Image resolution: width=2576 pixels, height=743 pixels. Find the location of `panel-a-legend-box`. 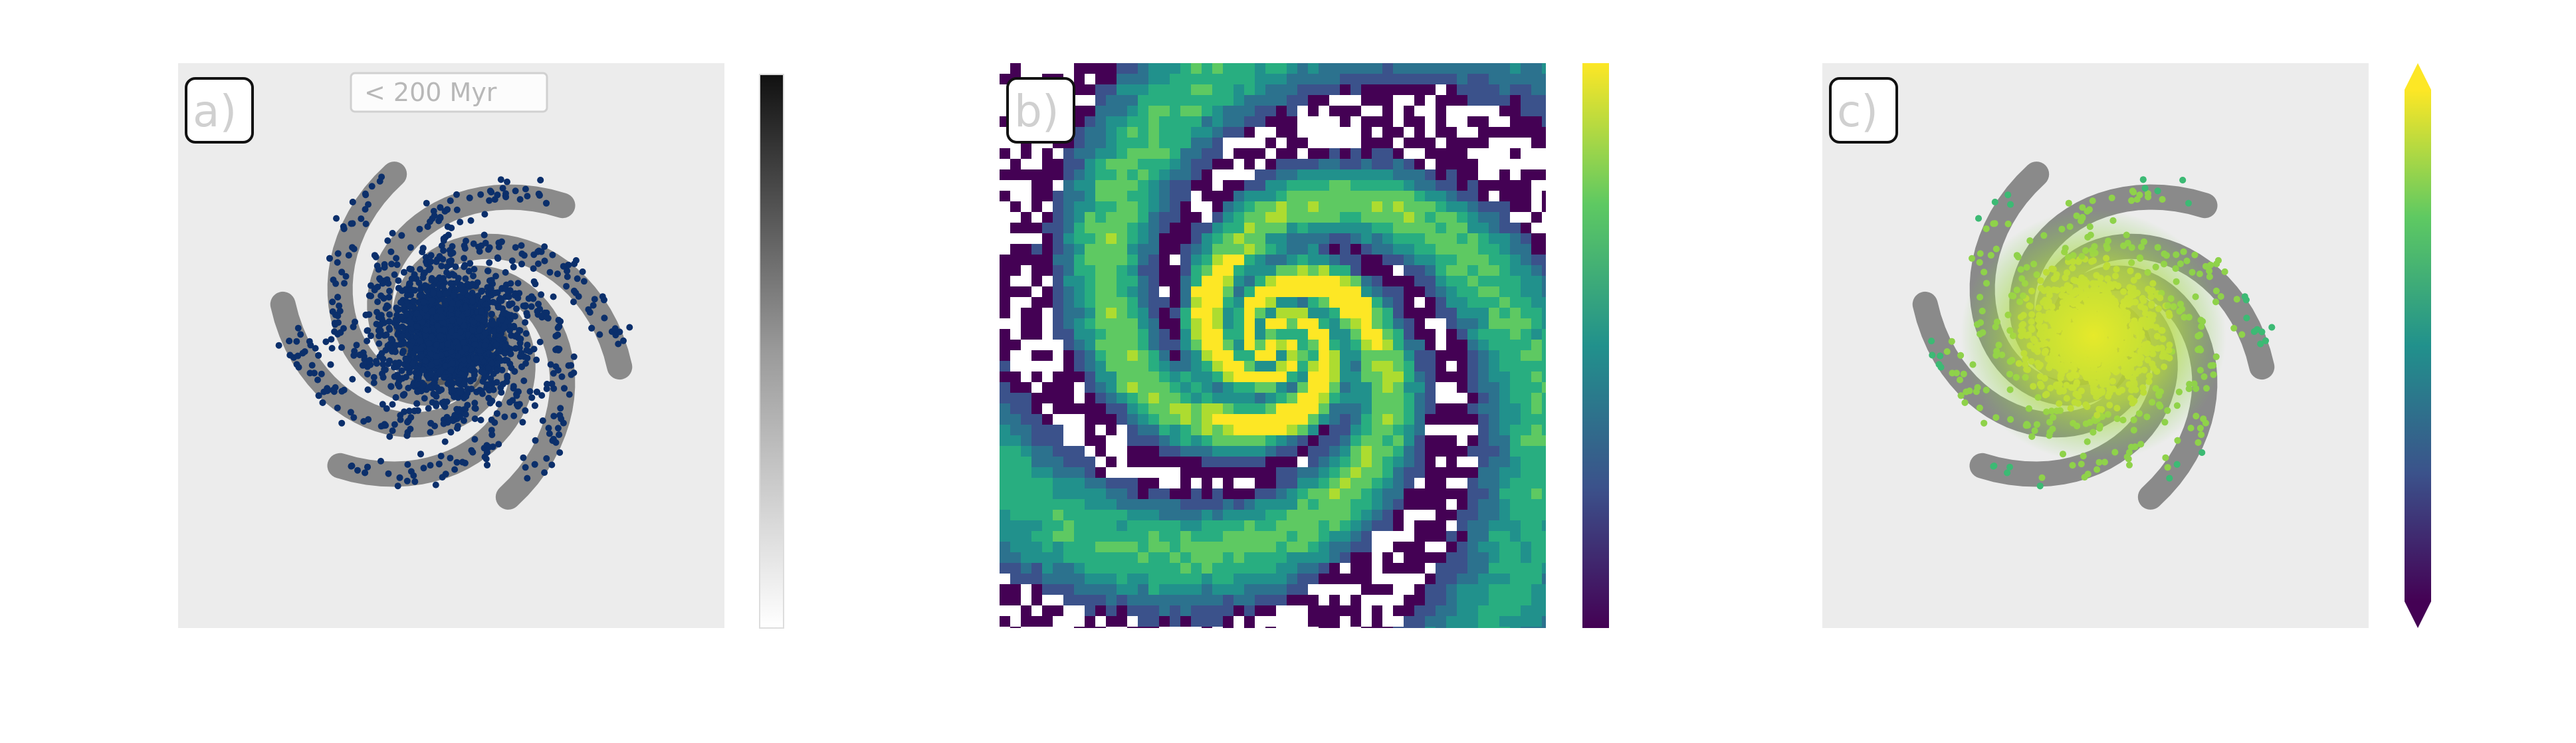

panel-a-legend-box is located at coordinates (449, 92).